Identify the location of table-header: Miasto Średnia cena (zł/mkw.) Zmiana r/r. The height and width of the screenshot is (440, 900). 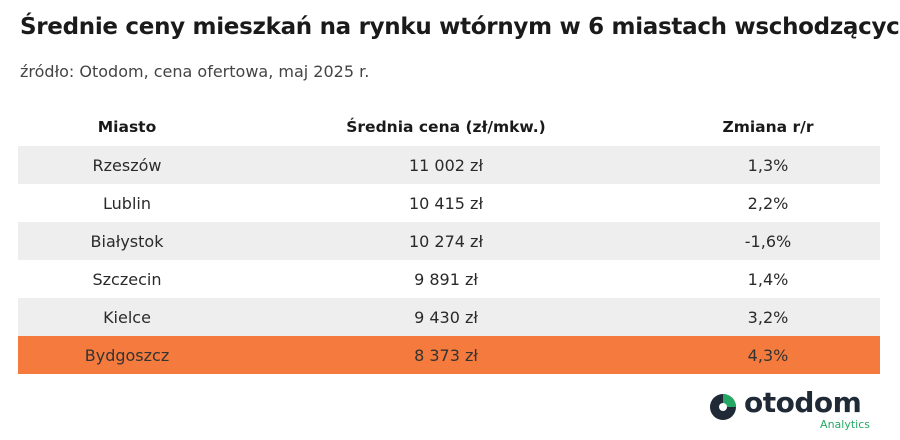
(449, 127).